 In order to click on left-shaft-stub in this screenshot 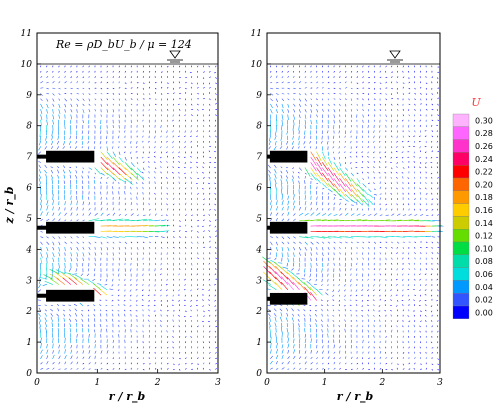, I will do `click(43, 227)`.